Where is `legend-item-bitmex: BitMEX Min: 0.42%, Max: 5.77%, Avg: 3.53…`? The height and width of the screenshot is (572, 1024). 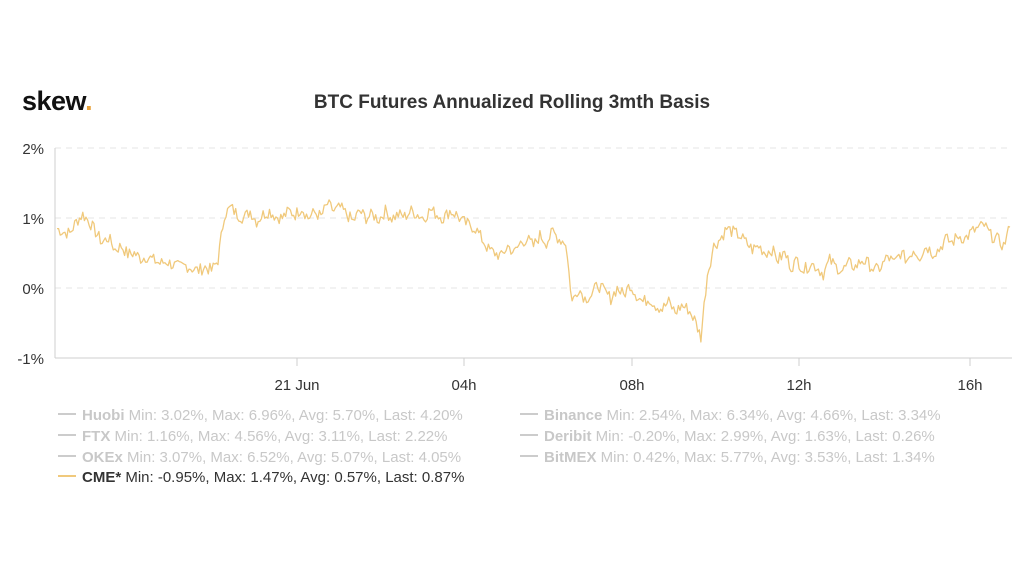 legend-item-bitmex: BitMEX Min: 0.42%, Max: 5.77%, Avg: 3.53… is located at coordinates (727, 457).